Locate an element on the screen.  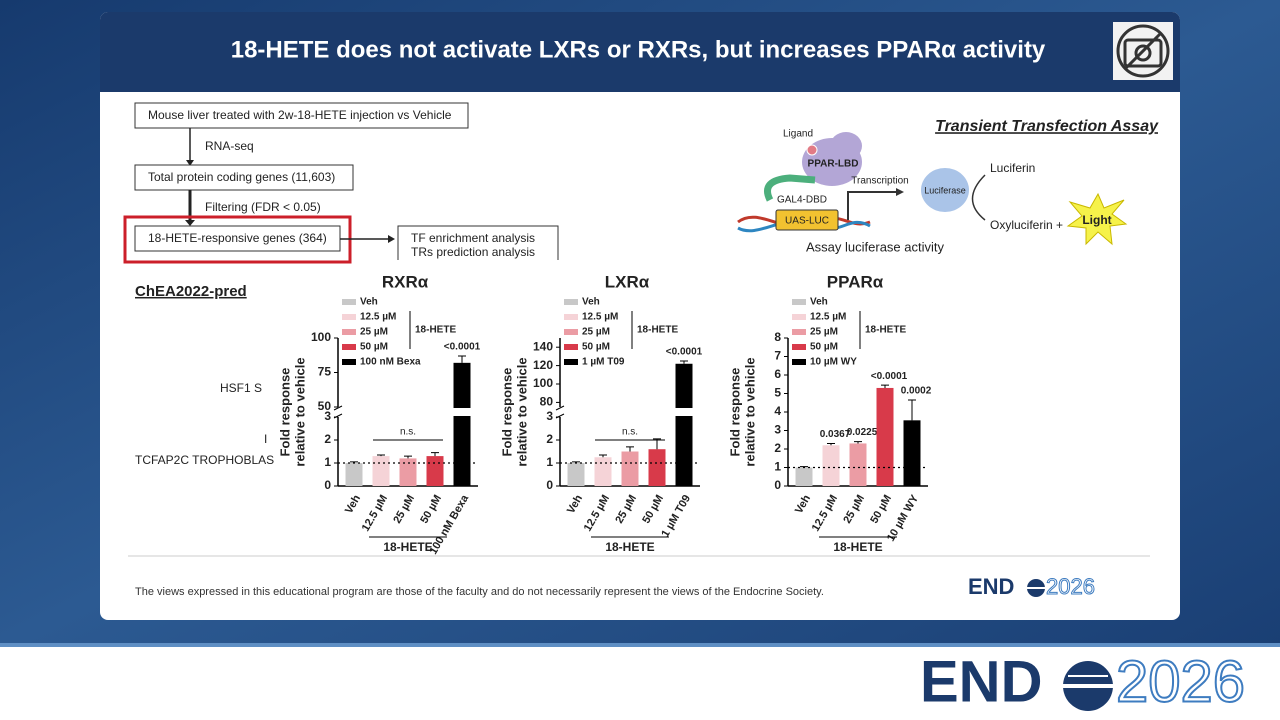
flow-step: 18-HETE-responsive genes (364) is located at coordinates (237, 238).